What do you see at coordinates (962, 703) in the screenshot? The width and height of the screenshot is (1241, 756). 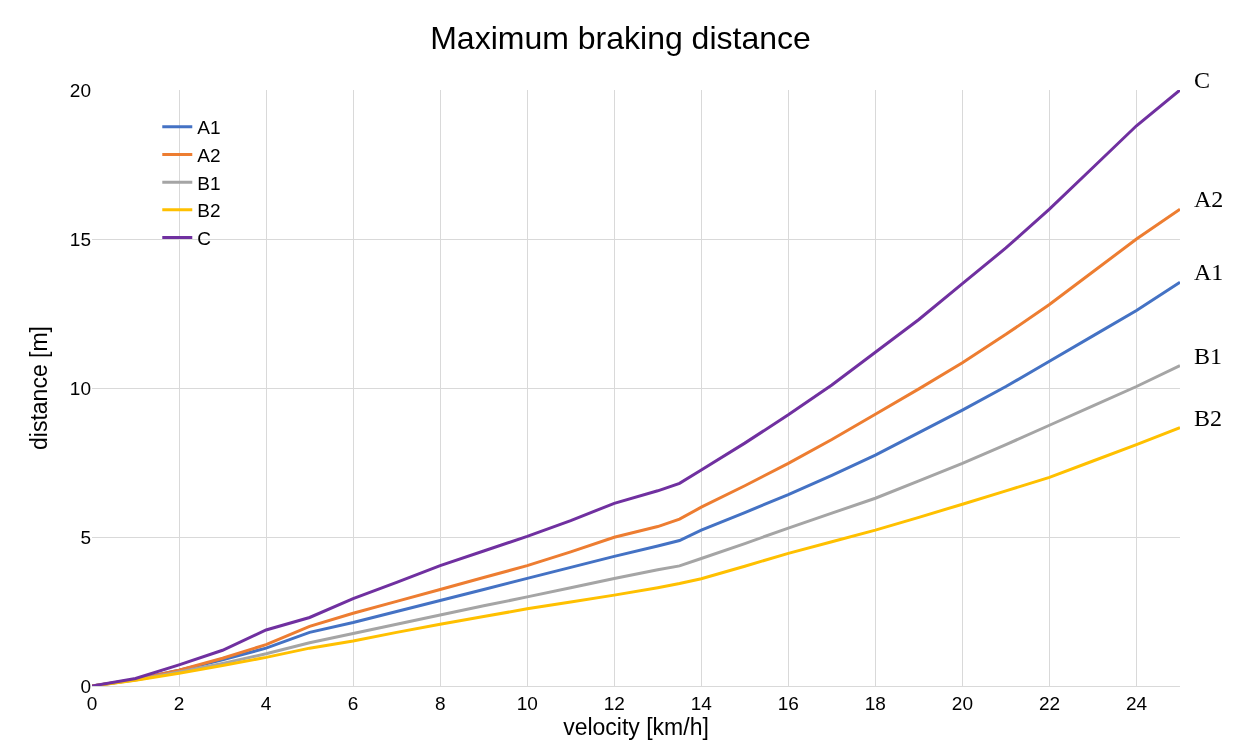 I see `x-tick-label: 20` at bounding box center [962, 703].